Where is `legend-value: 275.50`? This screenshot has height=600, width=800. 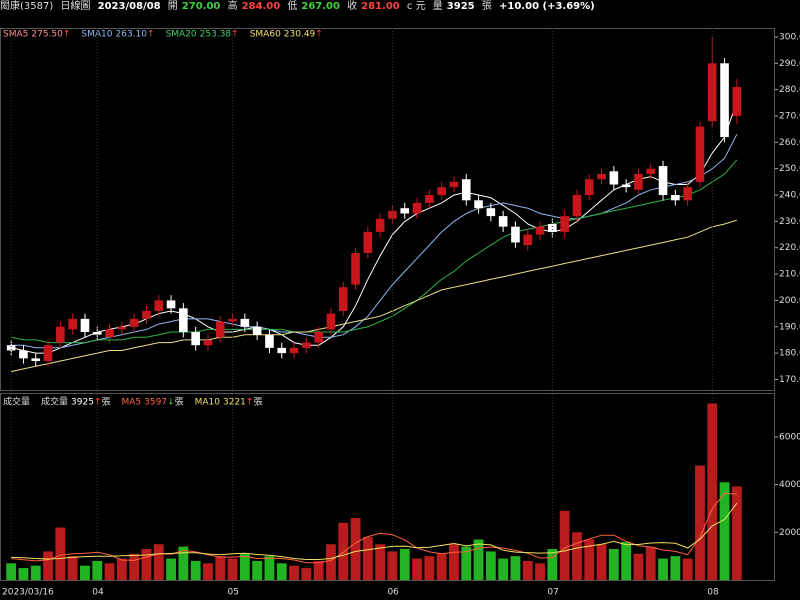 legend-value: 275.50 is located at coordinates (47, 35).